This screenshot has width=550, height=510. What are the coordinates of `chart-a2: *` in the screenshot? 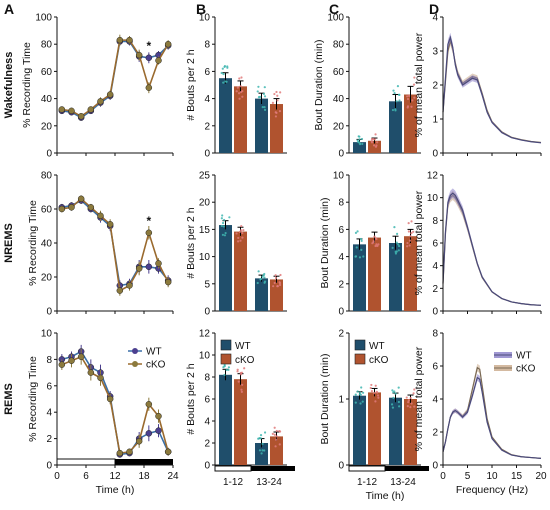 It's located at (115, 254).